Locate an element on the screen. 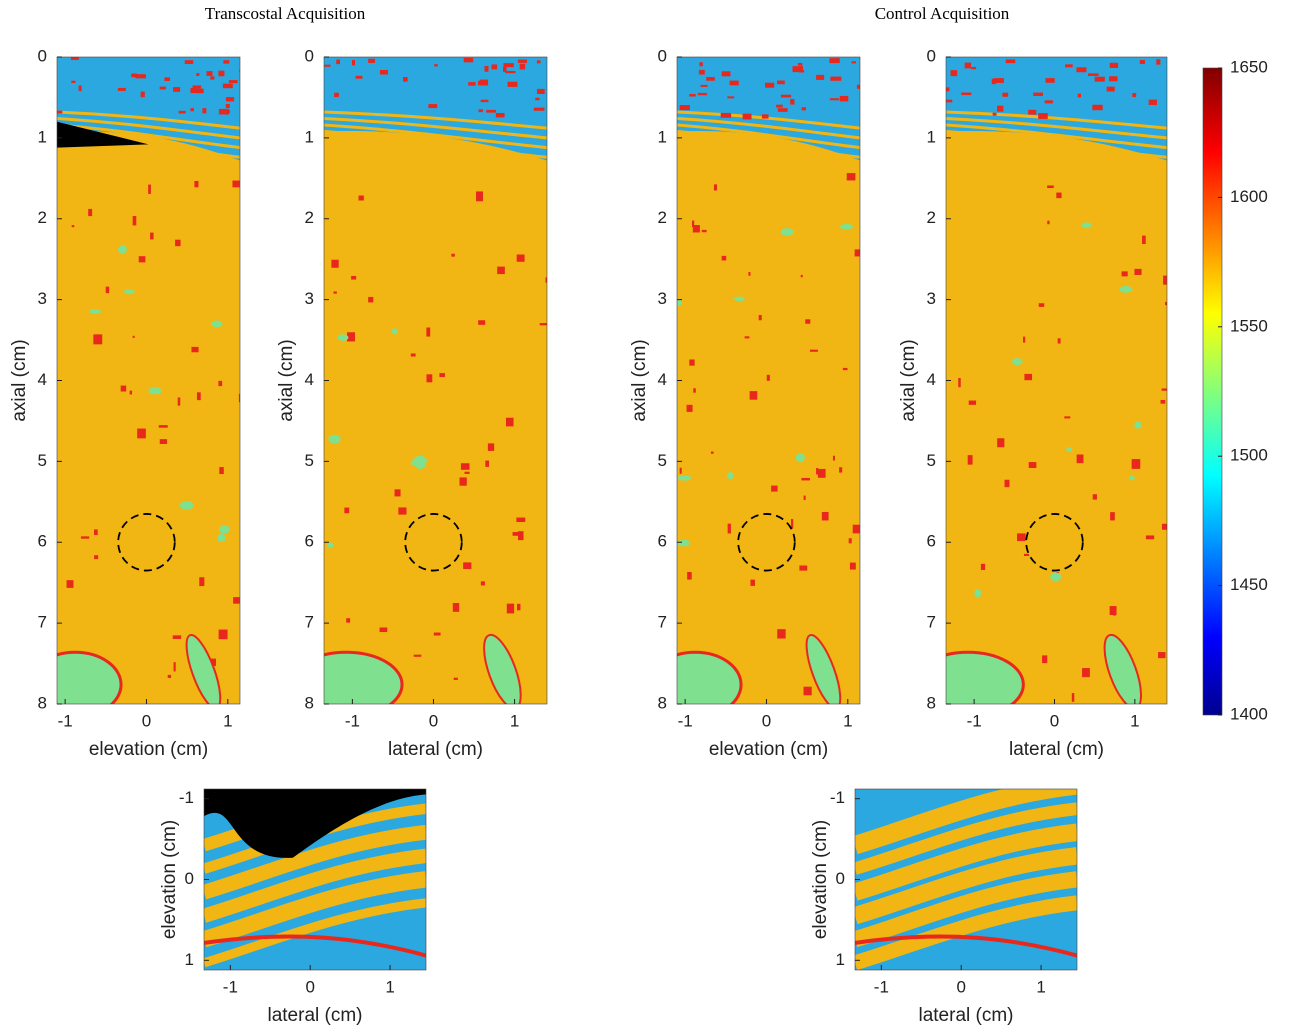 The height and width of the screenshot is (1034, 1296). x-tick-label: 1 is located at coordinates (847, 720).